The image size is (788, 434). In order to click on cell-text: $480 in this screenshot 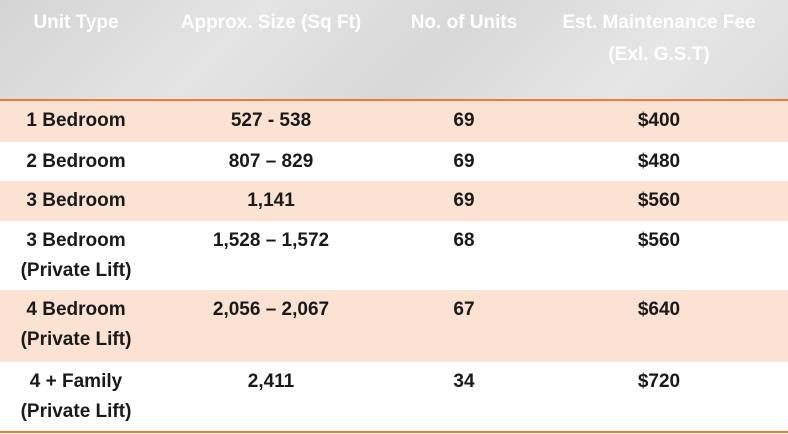, I will do `click(659, 161)`.